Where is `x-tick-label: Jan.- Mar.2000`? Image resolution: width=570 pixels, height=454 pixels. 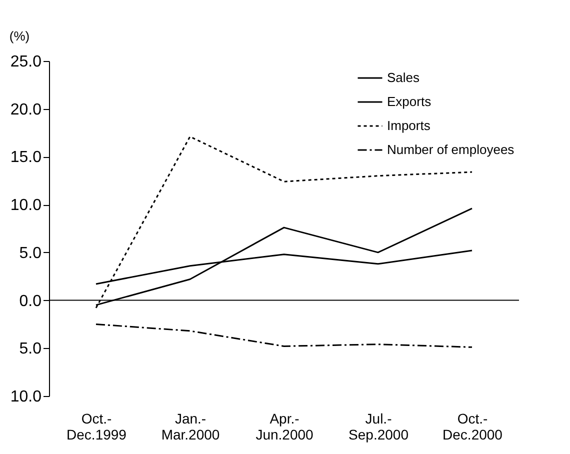
x-tick-label: Jan.- Mar.2000 is located at coordinates (190, 426).